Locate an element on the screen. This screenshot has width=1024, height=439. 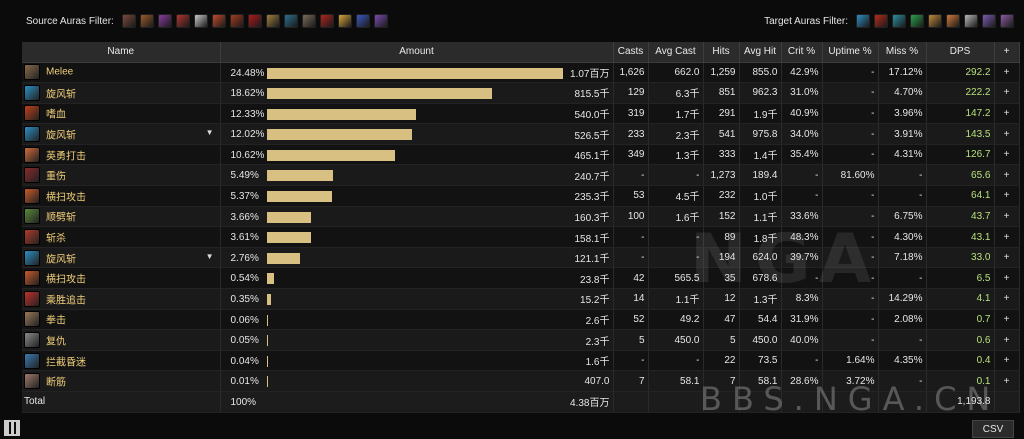
spell-name-cell: 顺劈斩 is located at coordinates (121, 217).